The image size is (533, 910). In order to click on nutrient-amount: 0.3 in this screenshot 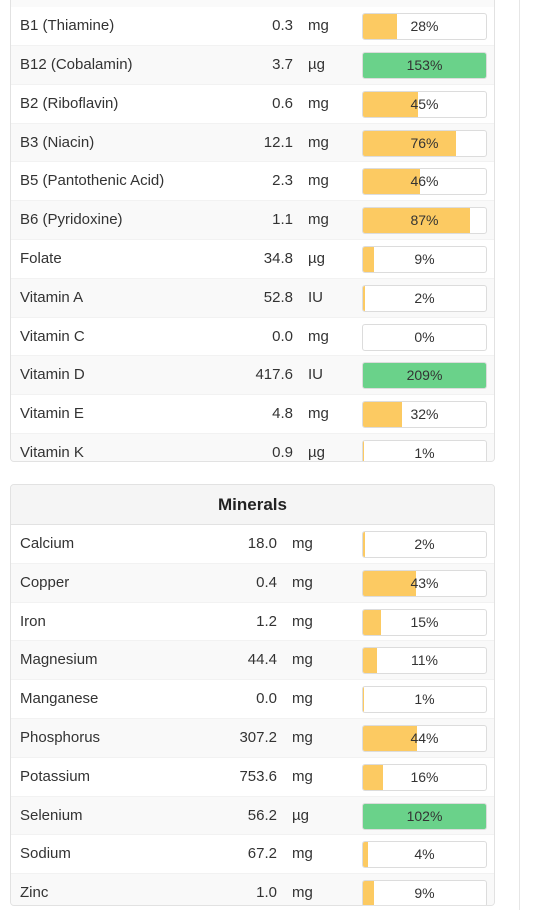, I will do `click(282, 25)`.